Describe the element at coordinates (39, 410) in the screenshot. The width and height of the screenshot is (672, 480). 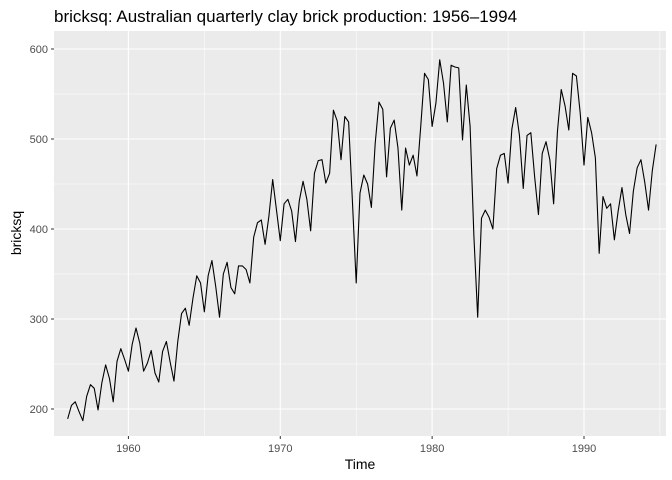
I see `y-tick-label: 200` at that location.